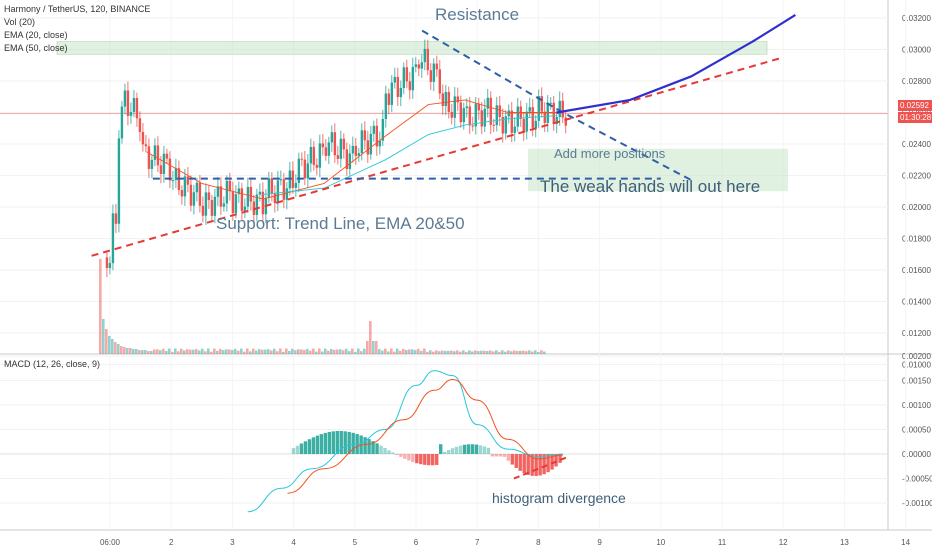 The image size is (932, 550). What do you see at coordinates (916, 454) in the screenshot?
I see `macd-axis-label: 0.00000` at bounding box center [916, 454].